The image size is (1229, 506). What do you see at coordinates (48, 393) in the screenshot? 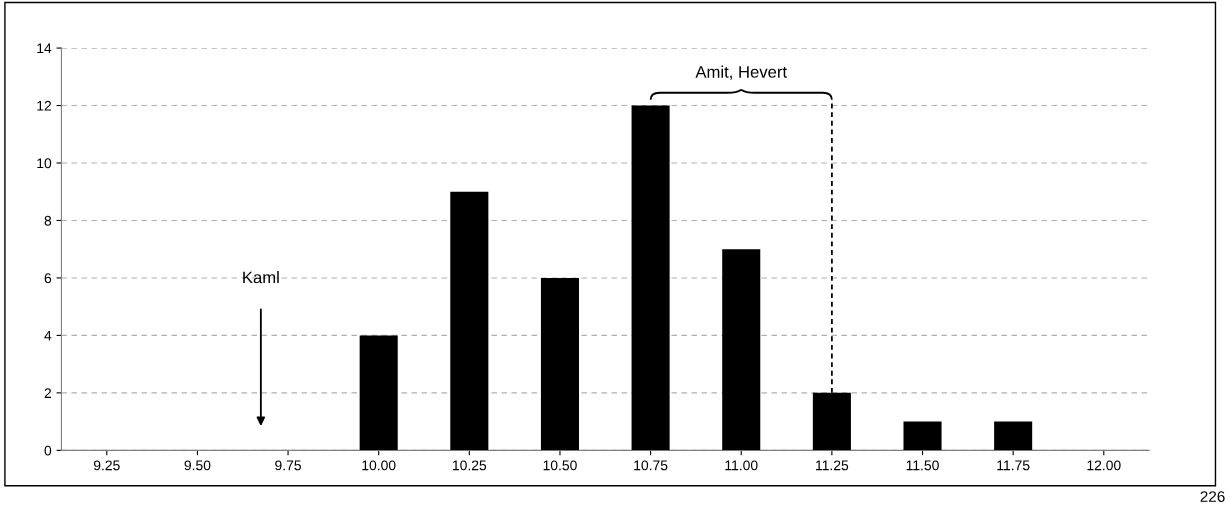
I see `y-tick-label: 2` at bounding box center [48, 393].